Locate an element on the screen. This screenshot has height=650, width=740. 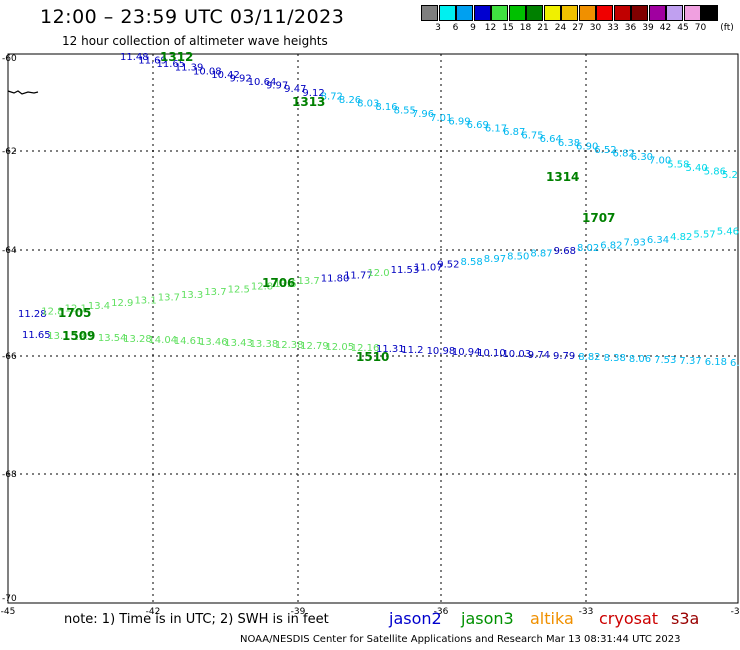
track-b-value: 4.82 is located at coordinates (681, 237).